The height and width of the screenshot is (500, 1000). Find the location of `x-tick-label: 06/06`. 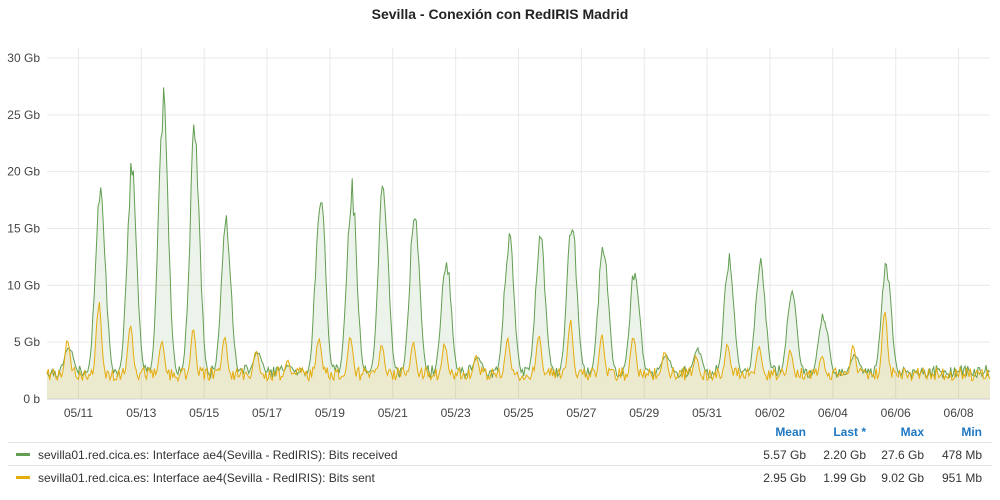

x-tick-label: 06/06 is located at coordinates (896, 413).